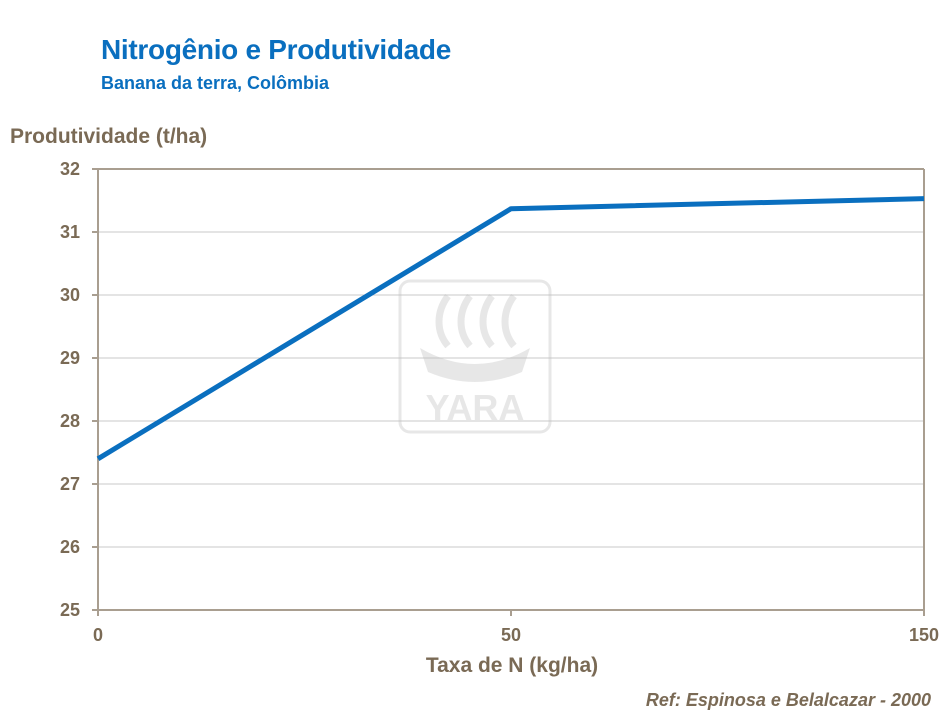 The height and width of the screenshot is (714, 951). What do you see at coordinates (70, 547) in the screenshot?
I see `y-tick-label-26: 26` at bounding box center [70, 547].